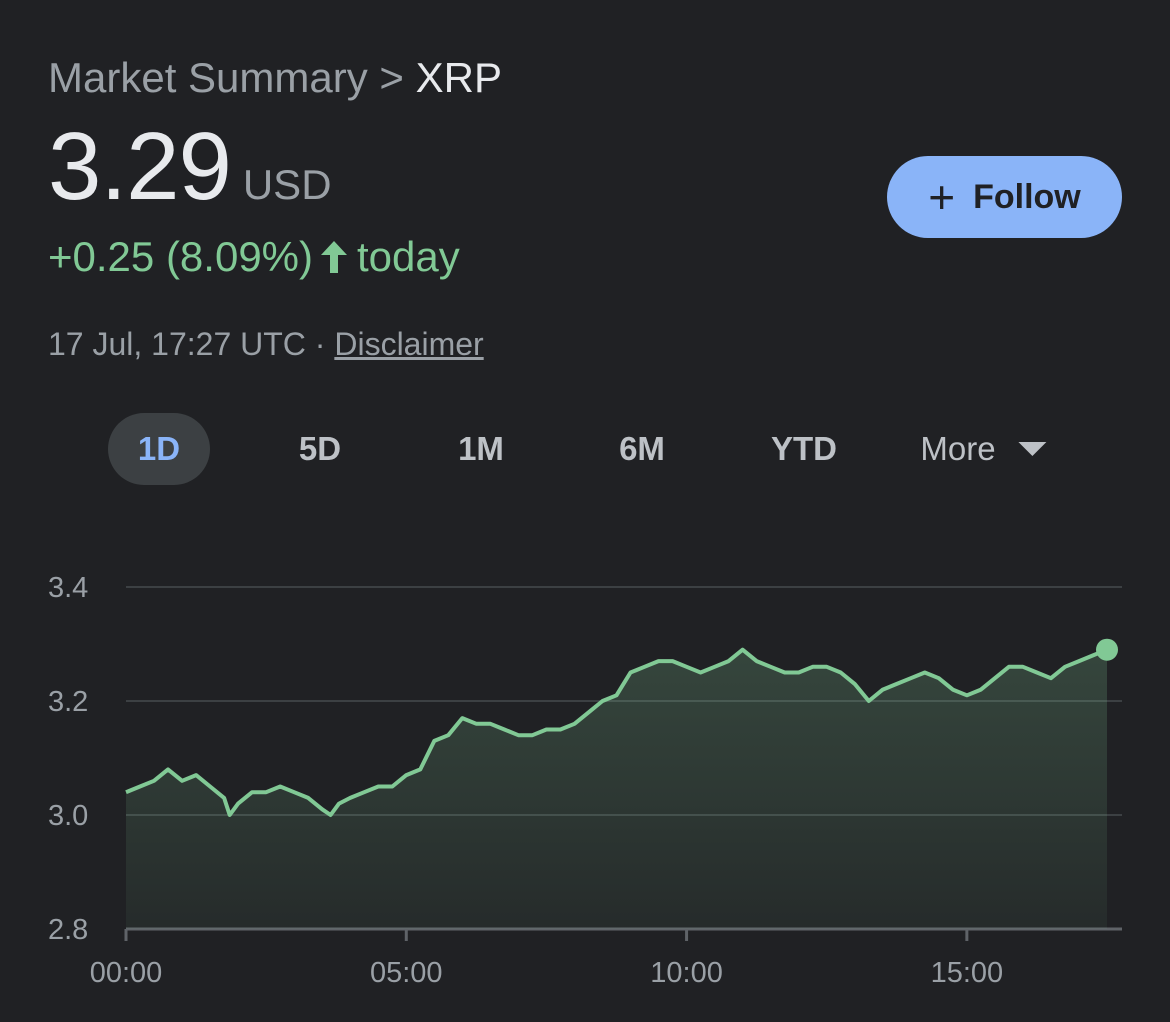 This screenshot has width=1170, height=1022. Describe the element at coordinates (804, 448) in the screenshot. I see `tab-ytd: YTD` at that location.